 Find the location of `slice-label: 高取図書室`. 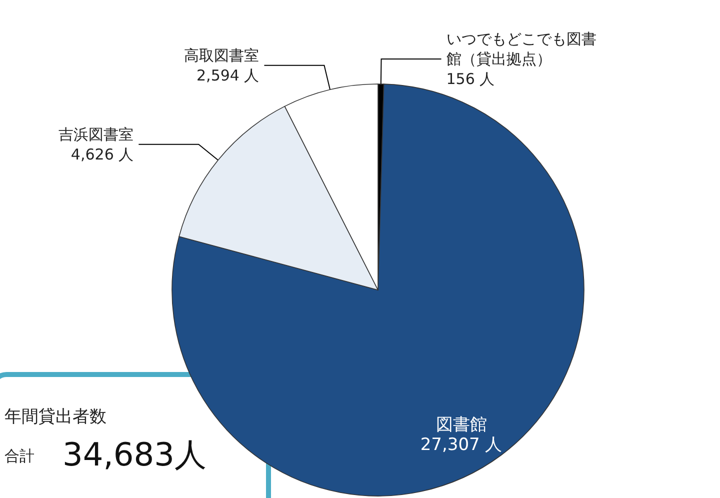

slice-label: 高取図書室 is located at coordinates (222, 55).